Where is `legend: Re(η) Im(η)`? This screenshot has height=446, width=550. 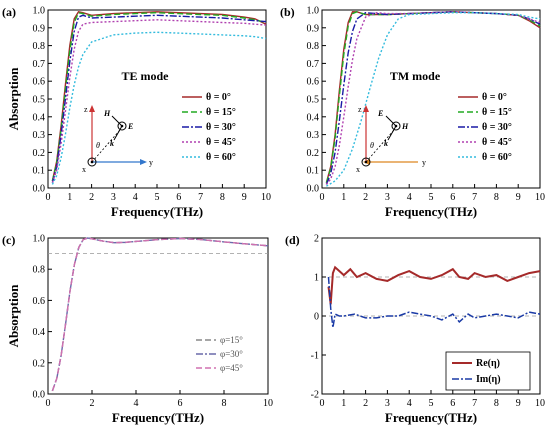
legend: Re(η) Im(η) is located at coordinates (488, 371).